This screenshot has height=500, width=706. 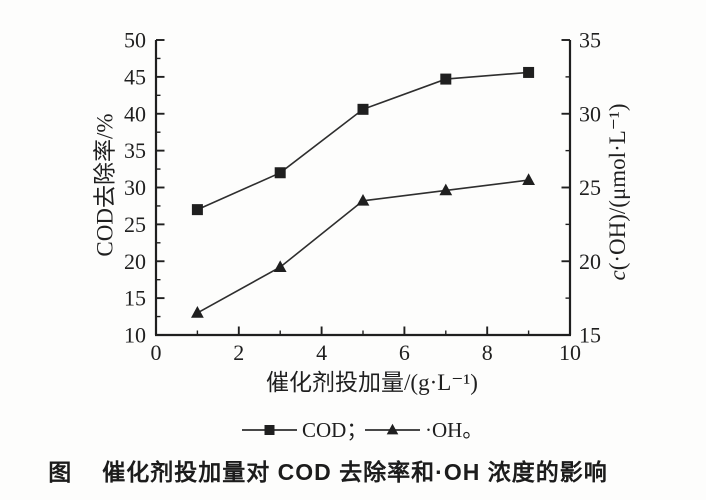 I want to click on left-tick-label: 15, so click(x=135, y=298).